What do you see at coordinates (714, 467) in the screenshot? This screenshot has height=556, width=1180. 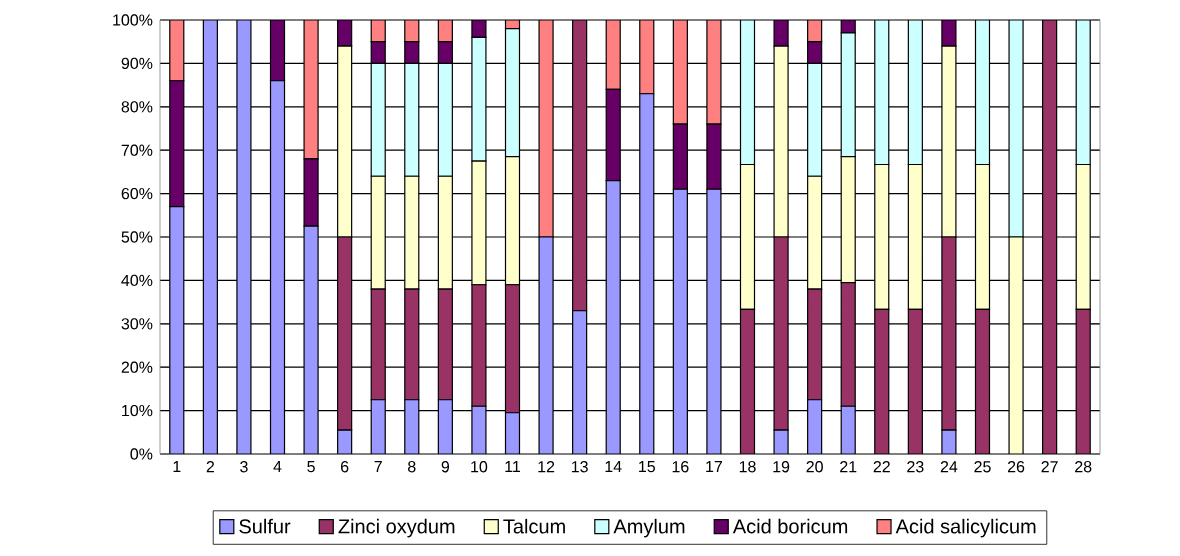 I see `x-tick-label: 17` at bounding box center [714, 467].